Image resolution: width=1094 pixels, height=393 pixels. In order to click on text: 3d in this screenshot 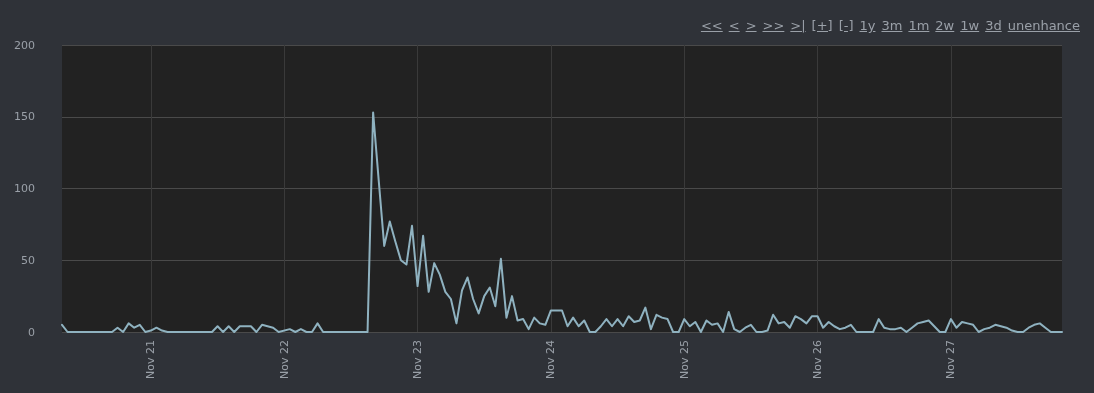, I will do `click(993, 25)`.